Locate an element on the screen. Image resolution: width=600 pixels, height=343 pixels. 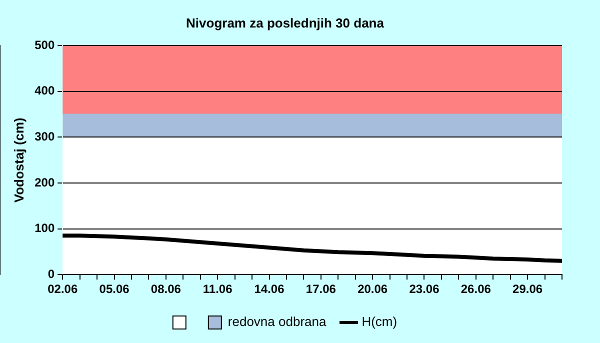
y-tick-label: 500 is located at coordinates (44, 45).